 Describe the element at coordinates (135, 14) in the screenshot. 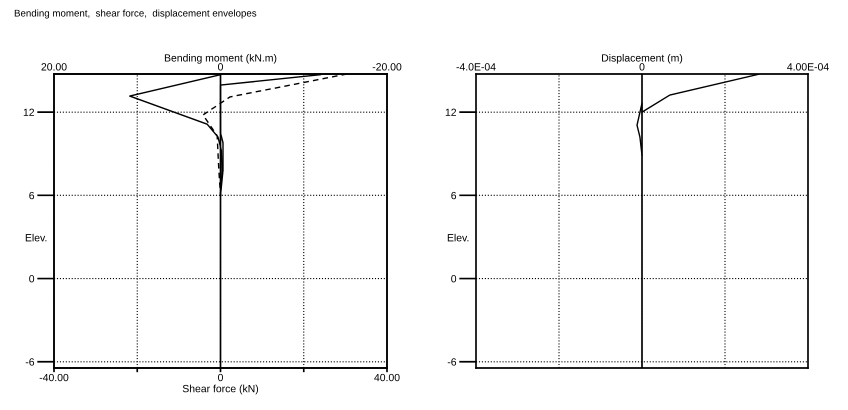

I see `chart-title: Bending moment, shear force, displacement envelopes` at that location.